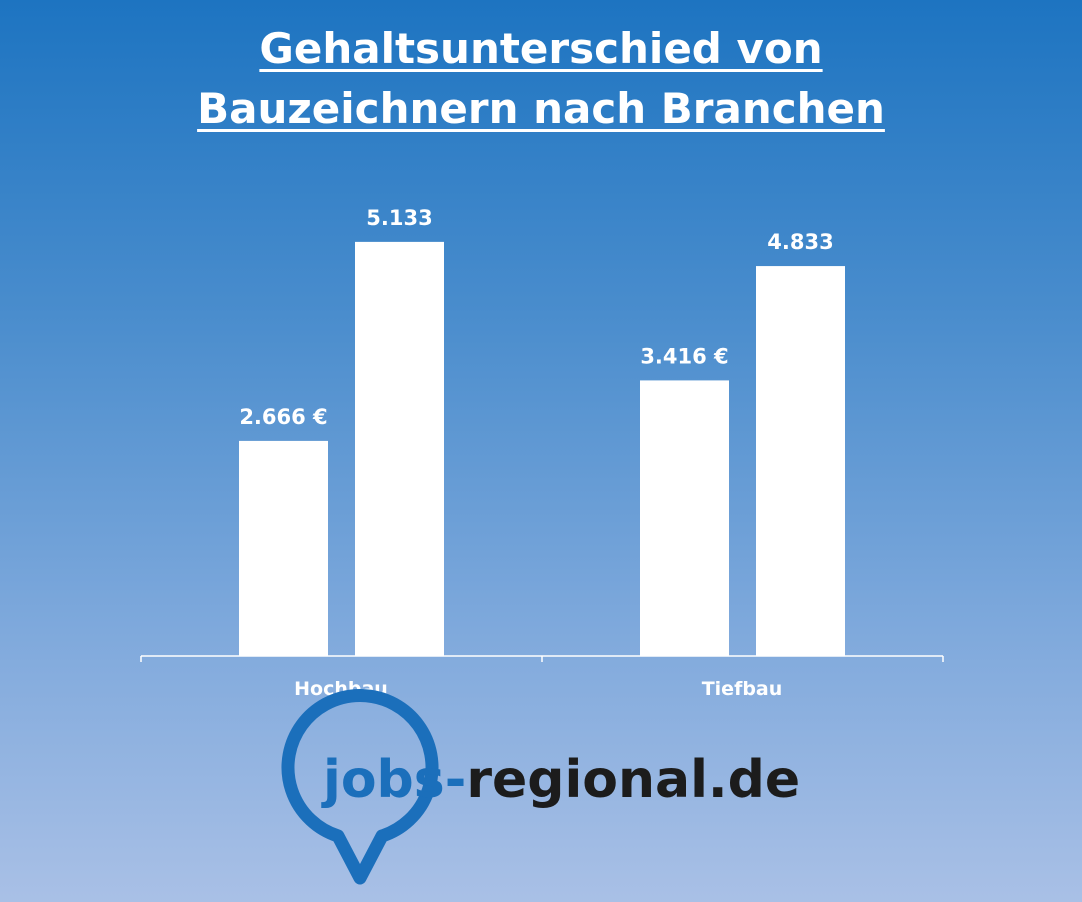  I want to click on chart-title-line-1: Gehaltsunterschied von, so click(541, 48).